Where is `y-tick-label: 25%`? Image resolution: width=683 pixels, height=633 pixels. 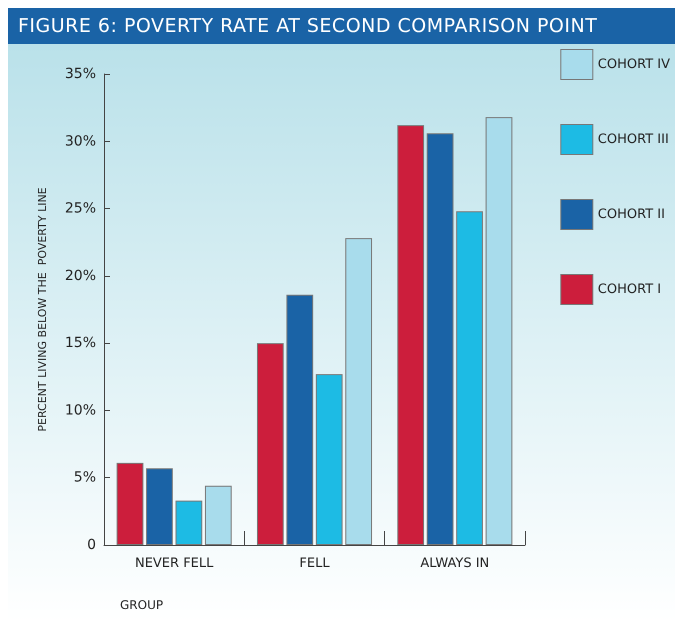 y-tick-label: 25% is located at coordinates (80, 208).